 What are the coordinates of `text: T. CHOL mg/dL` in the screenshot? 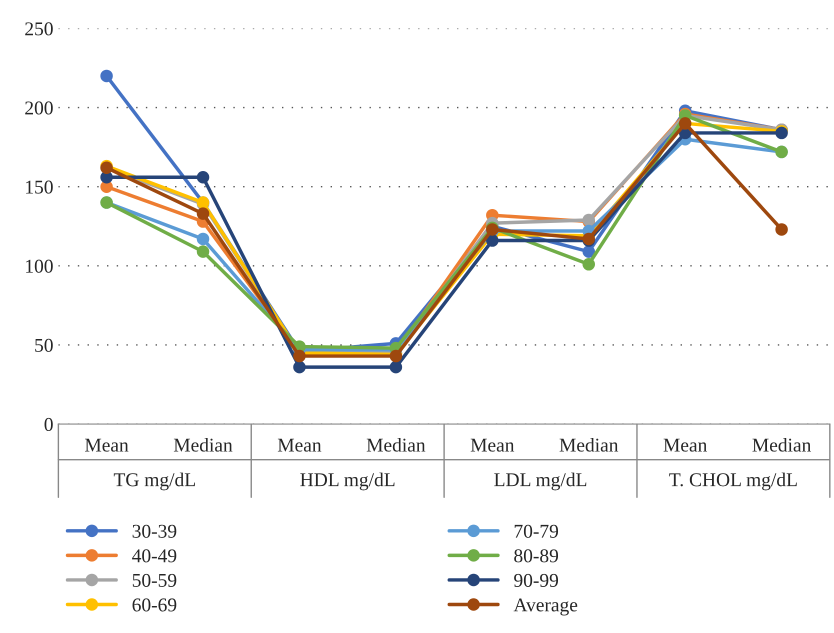 It's located at (733, 481).